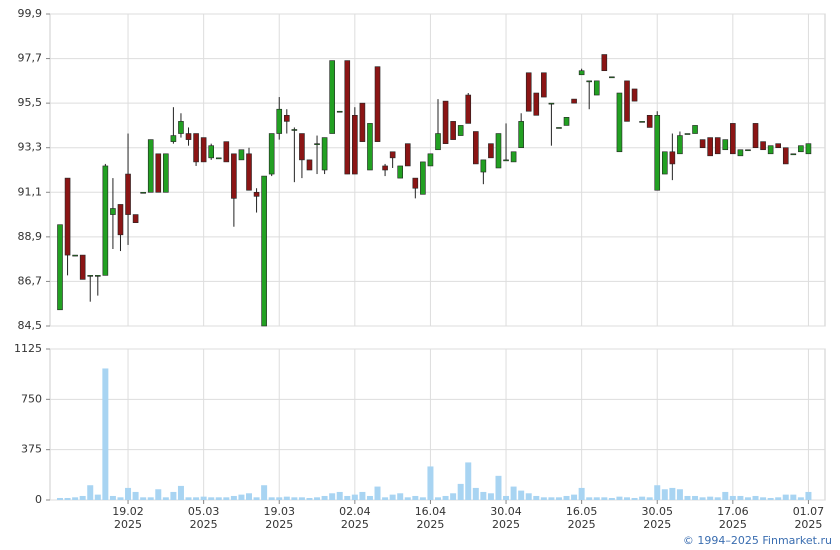  Describe the element at coordinates (355, 518) in the screenshot. I see `x-tick-label: 02.04 2025` at that location.